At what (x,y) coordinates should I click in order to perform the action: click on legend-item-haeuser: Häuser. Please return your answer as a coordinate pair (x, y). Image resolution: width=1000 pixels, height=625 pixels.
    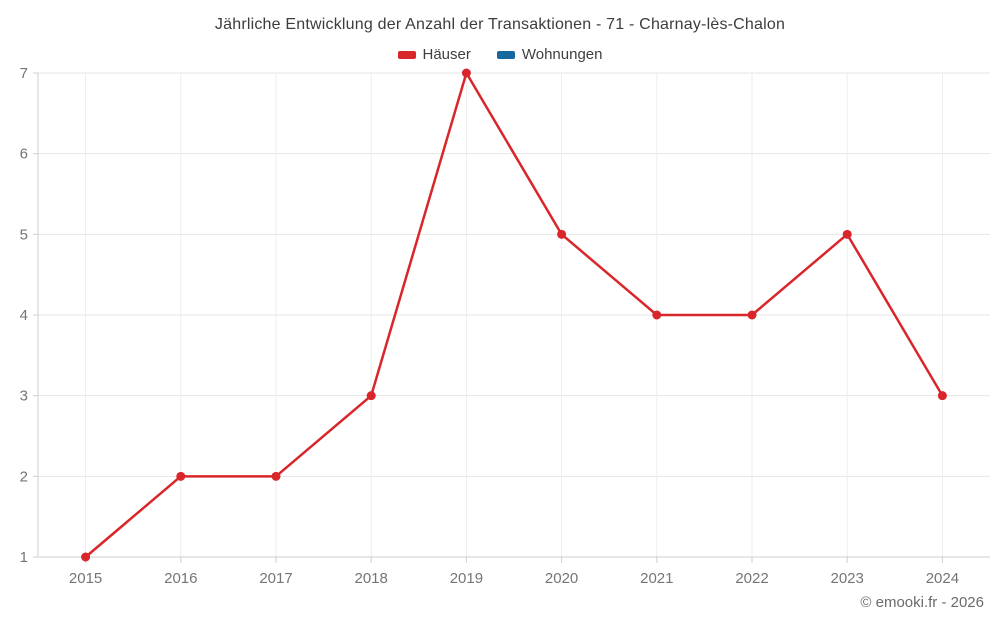
    Looking at the image, I should click on (434, 54).